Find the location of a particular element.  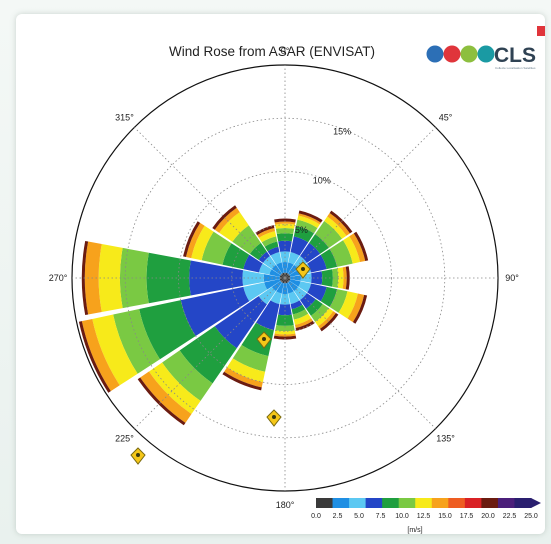

colorbar-tick-label: 22.5 is located at coordinates (510, 516).